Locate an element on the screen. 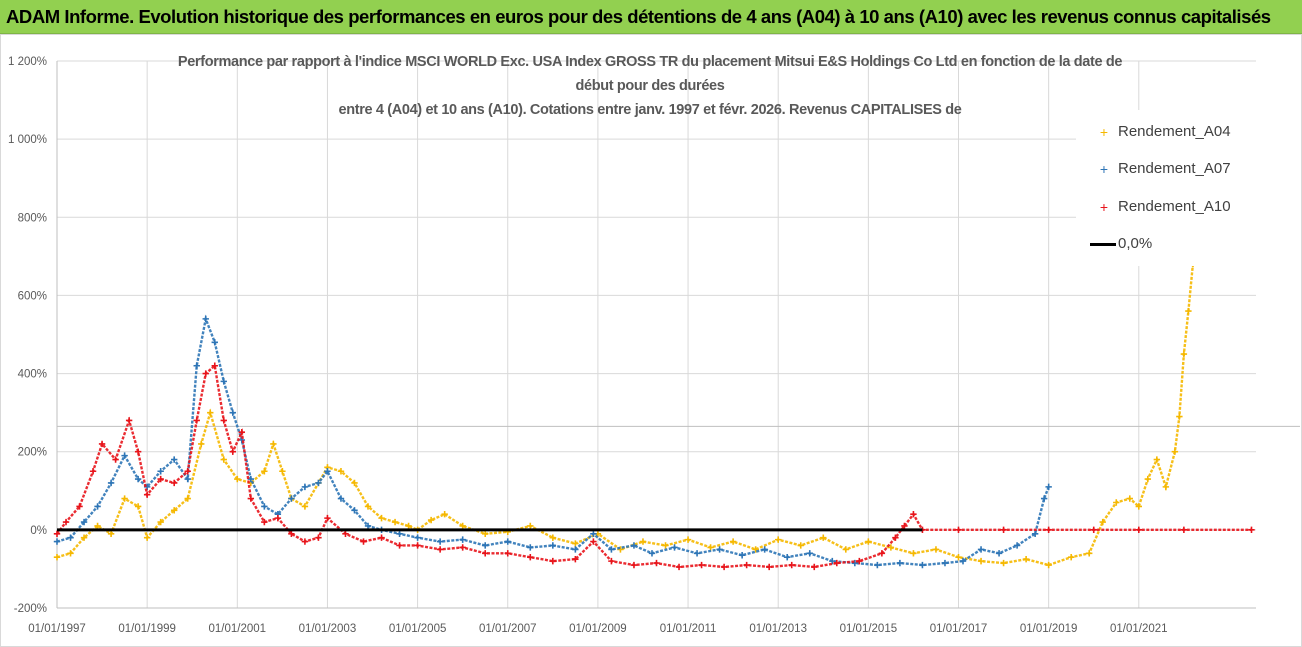 Image resolution: width=1302 pixels, height=647 pixels. legend-line-zero is located at coordinates (1103, 244).